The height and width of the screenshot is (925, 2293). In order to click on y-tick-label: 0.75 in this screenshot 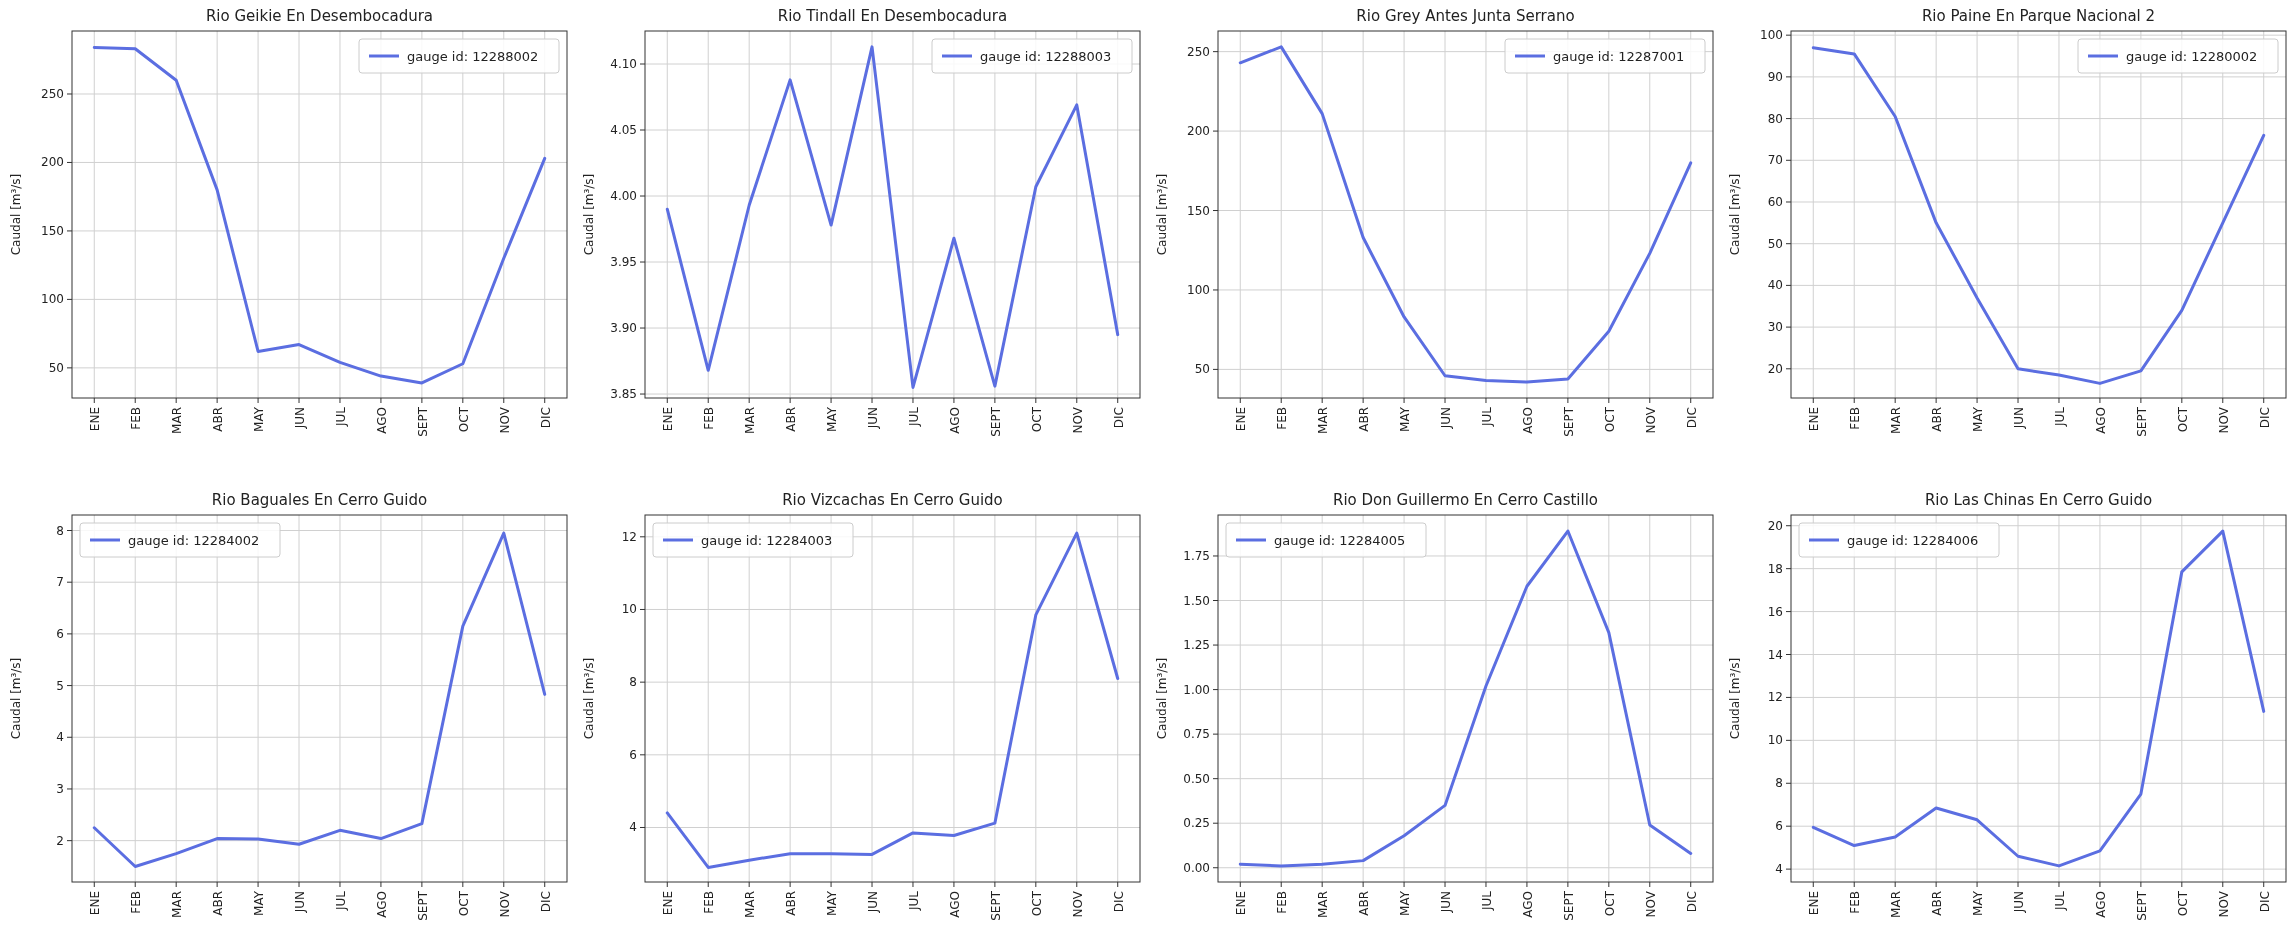, I will do `click(1196, 734)`.